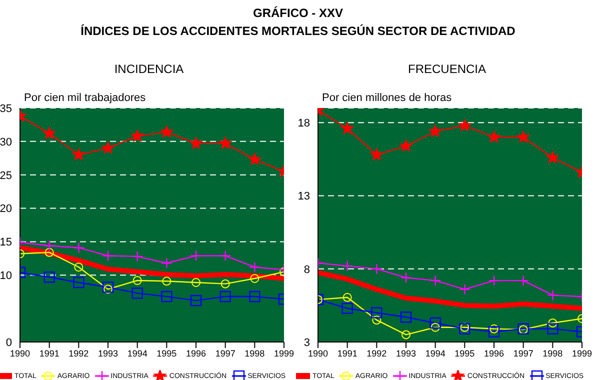 This screenshot has width=596, height=380. Describe the element at coordinates (307, 342) in the screenshot. I see `y-tick-label: 3` at that location.